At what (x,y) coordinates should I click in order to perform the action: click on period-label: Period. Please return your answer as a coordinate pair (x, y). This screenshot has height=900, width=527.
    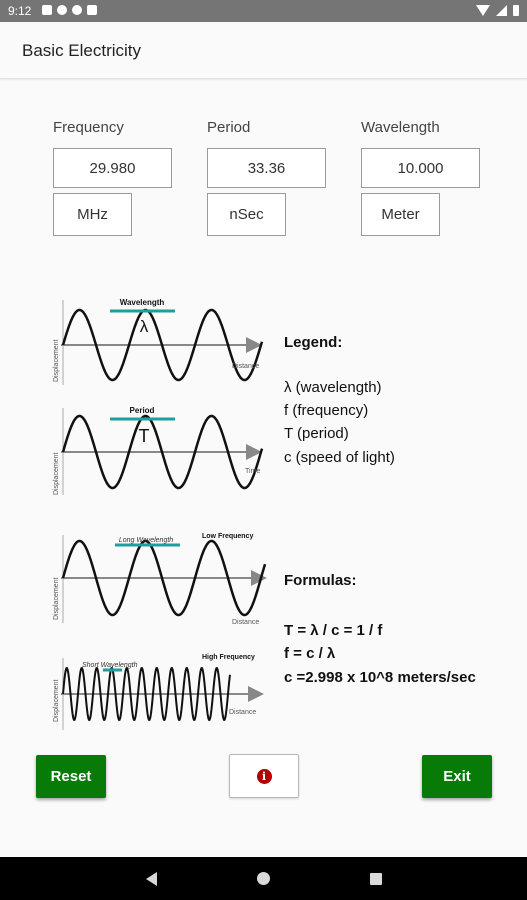
    Looking at the image, I should click on (229, 127).